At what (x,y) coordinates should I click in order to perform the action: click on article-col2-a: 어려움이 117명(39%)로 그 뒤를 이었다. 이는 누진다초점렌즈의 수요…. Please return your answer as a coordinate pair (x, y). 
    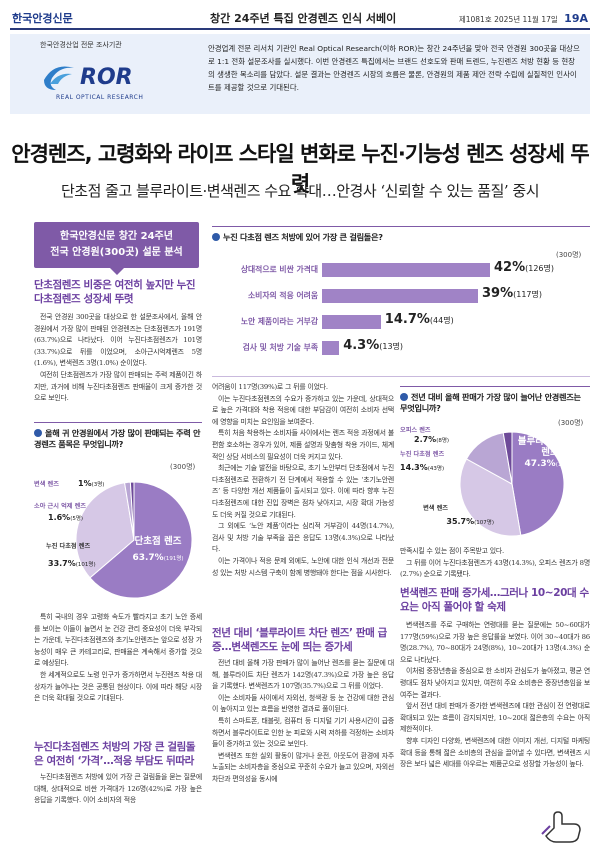
    Looking at the image, I should click on (303, 480).